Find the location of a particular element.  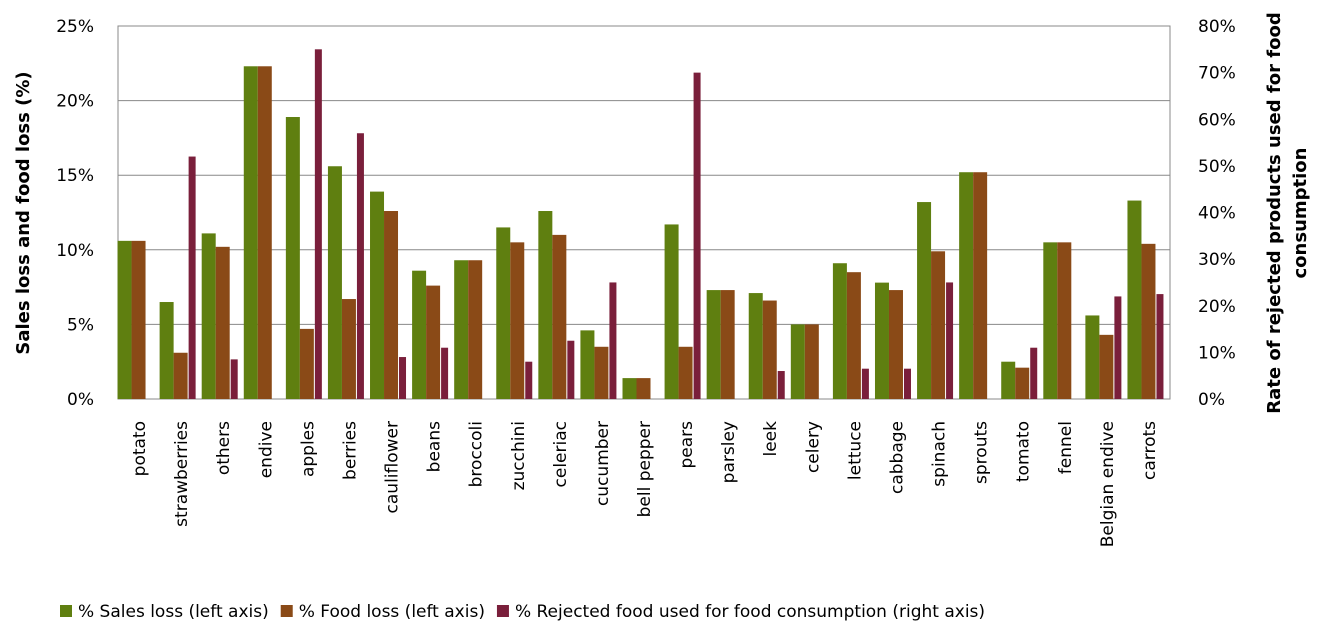

category-label: zucchini is located at coordinates (519, 455).